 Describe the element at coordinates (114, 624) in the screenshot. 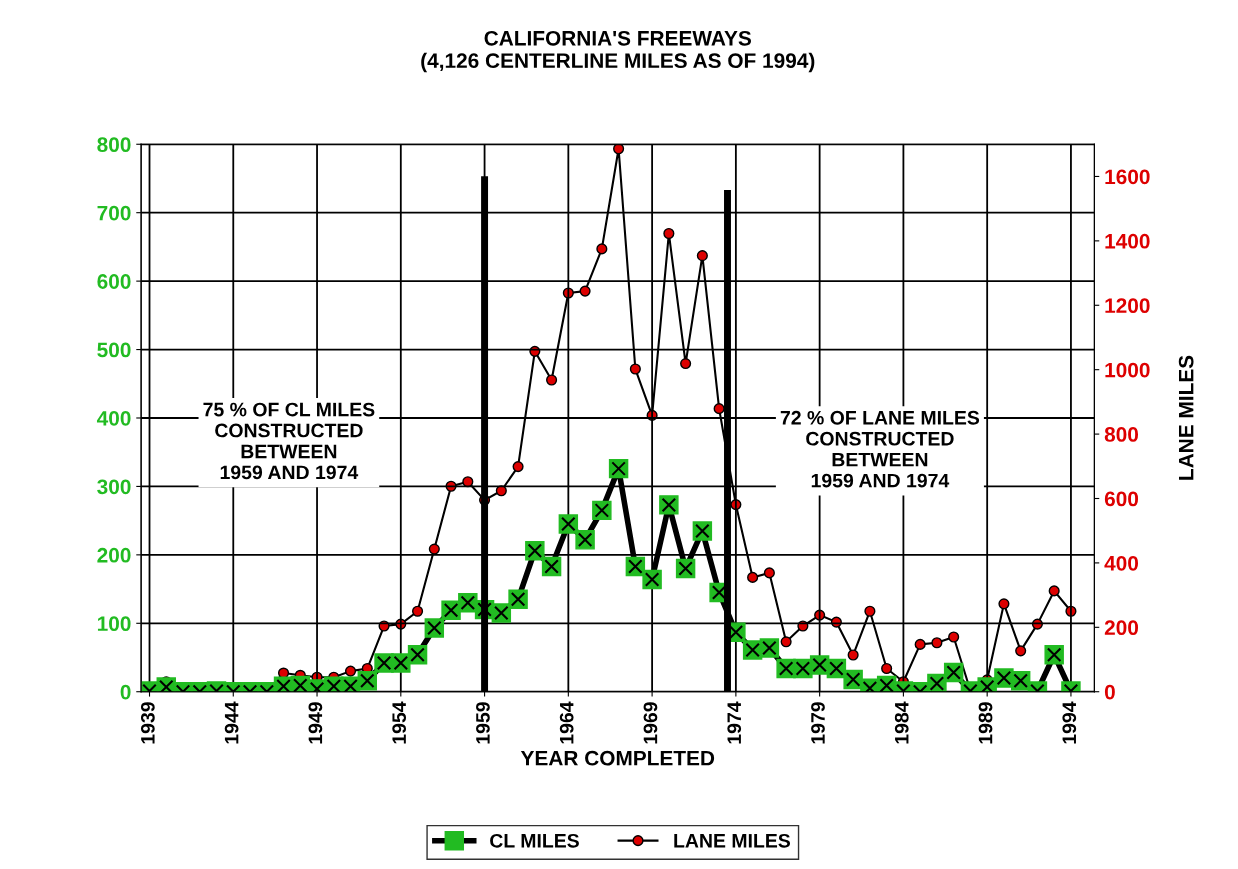

I see `y-tick-label: 100` at that location.